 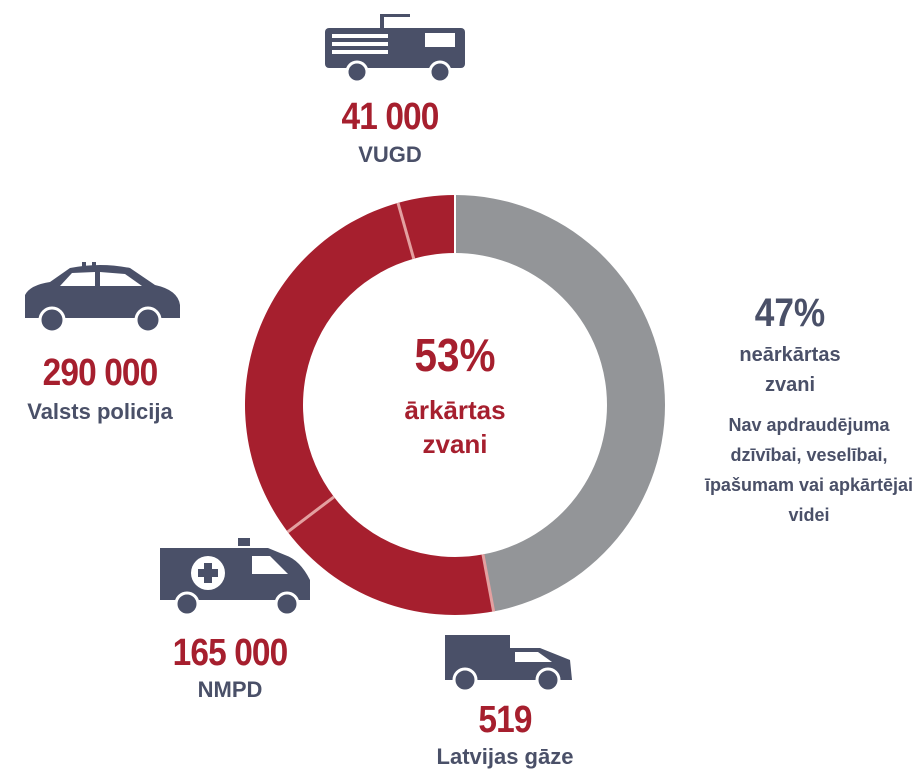 I want to click on center-label: ārkārtas zvani, so click(x=455, y=427).